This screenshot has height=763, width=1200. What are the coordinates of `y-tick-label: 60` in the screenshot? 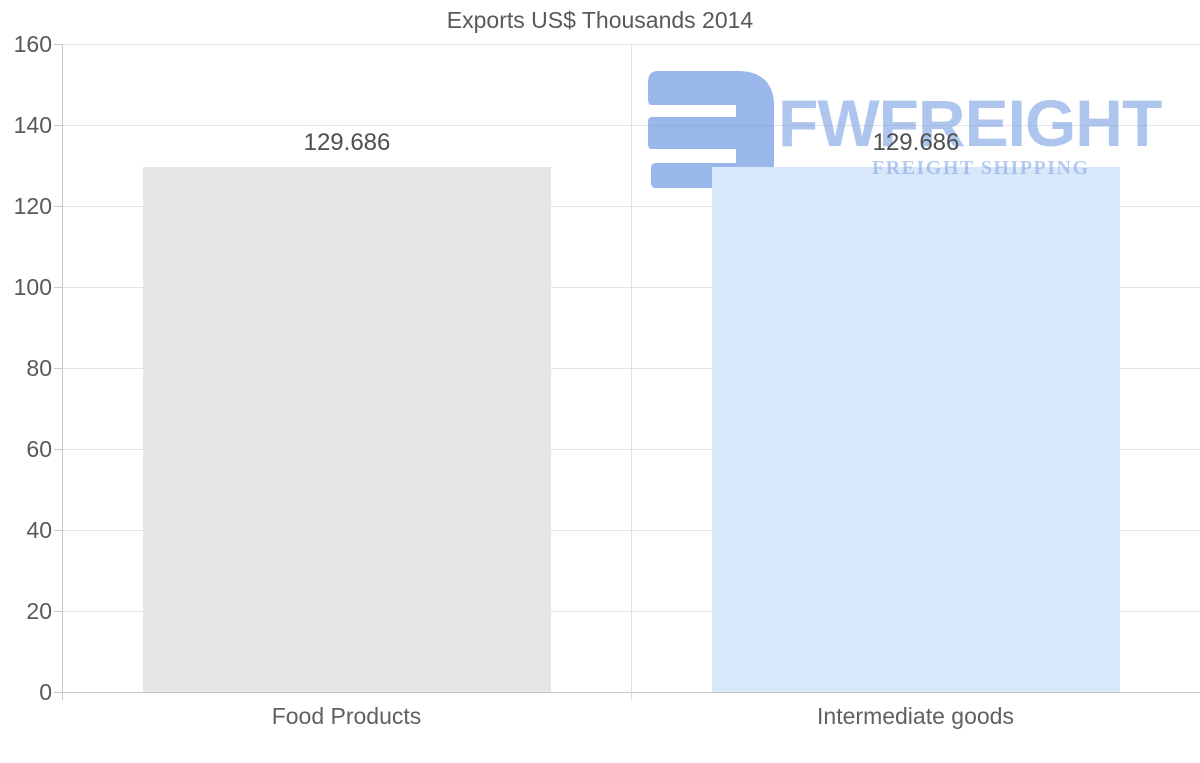 It's located at (39, 449).